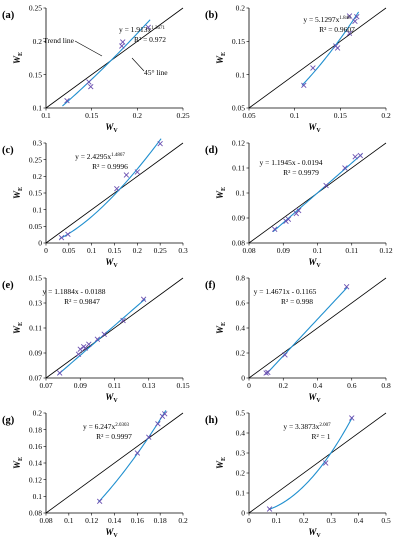 The width and height of the screenshot is (405, 550). Describe the element at coordinates (318, 385) in the screenshot. I see `x-tick-label: 0.4` at that location.